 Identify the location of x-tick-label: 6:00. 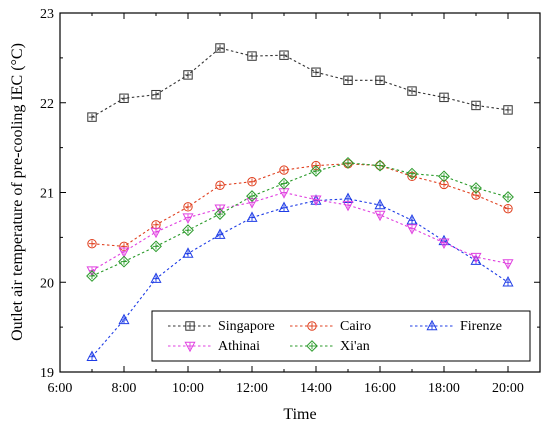
(60, 388).